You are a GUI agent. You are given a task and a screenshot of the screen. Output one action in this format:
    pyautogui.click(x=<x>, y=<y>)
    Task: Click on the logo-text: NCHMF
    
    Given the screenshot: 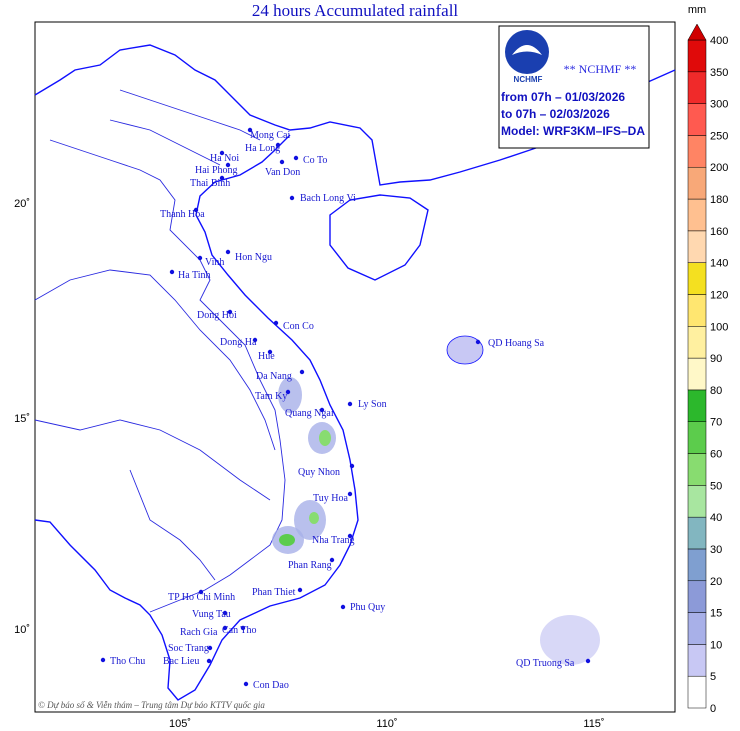 What is the action you would take?
    pyautogui.click(x=528, y=79)
    